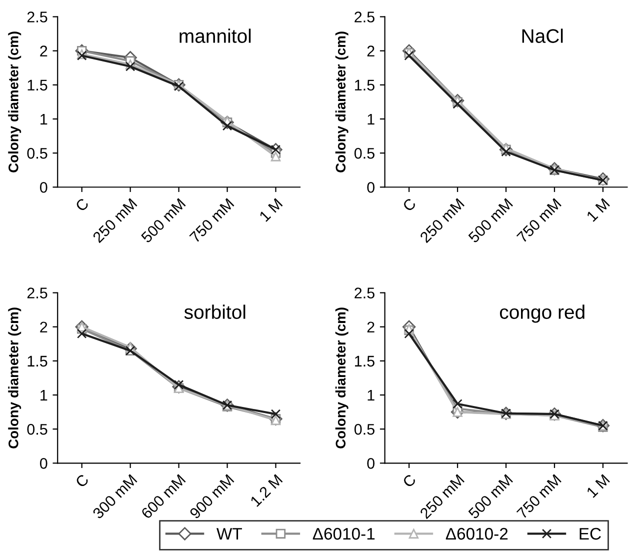 Image resolution: width=640 pixels, height=558 pixels. I want to click on x-tick-label: 300 mM, so click(115, 497).